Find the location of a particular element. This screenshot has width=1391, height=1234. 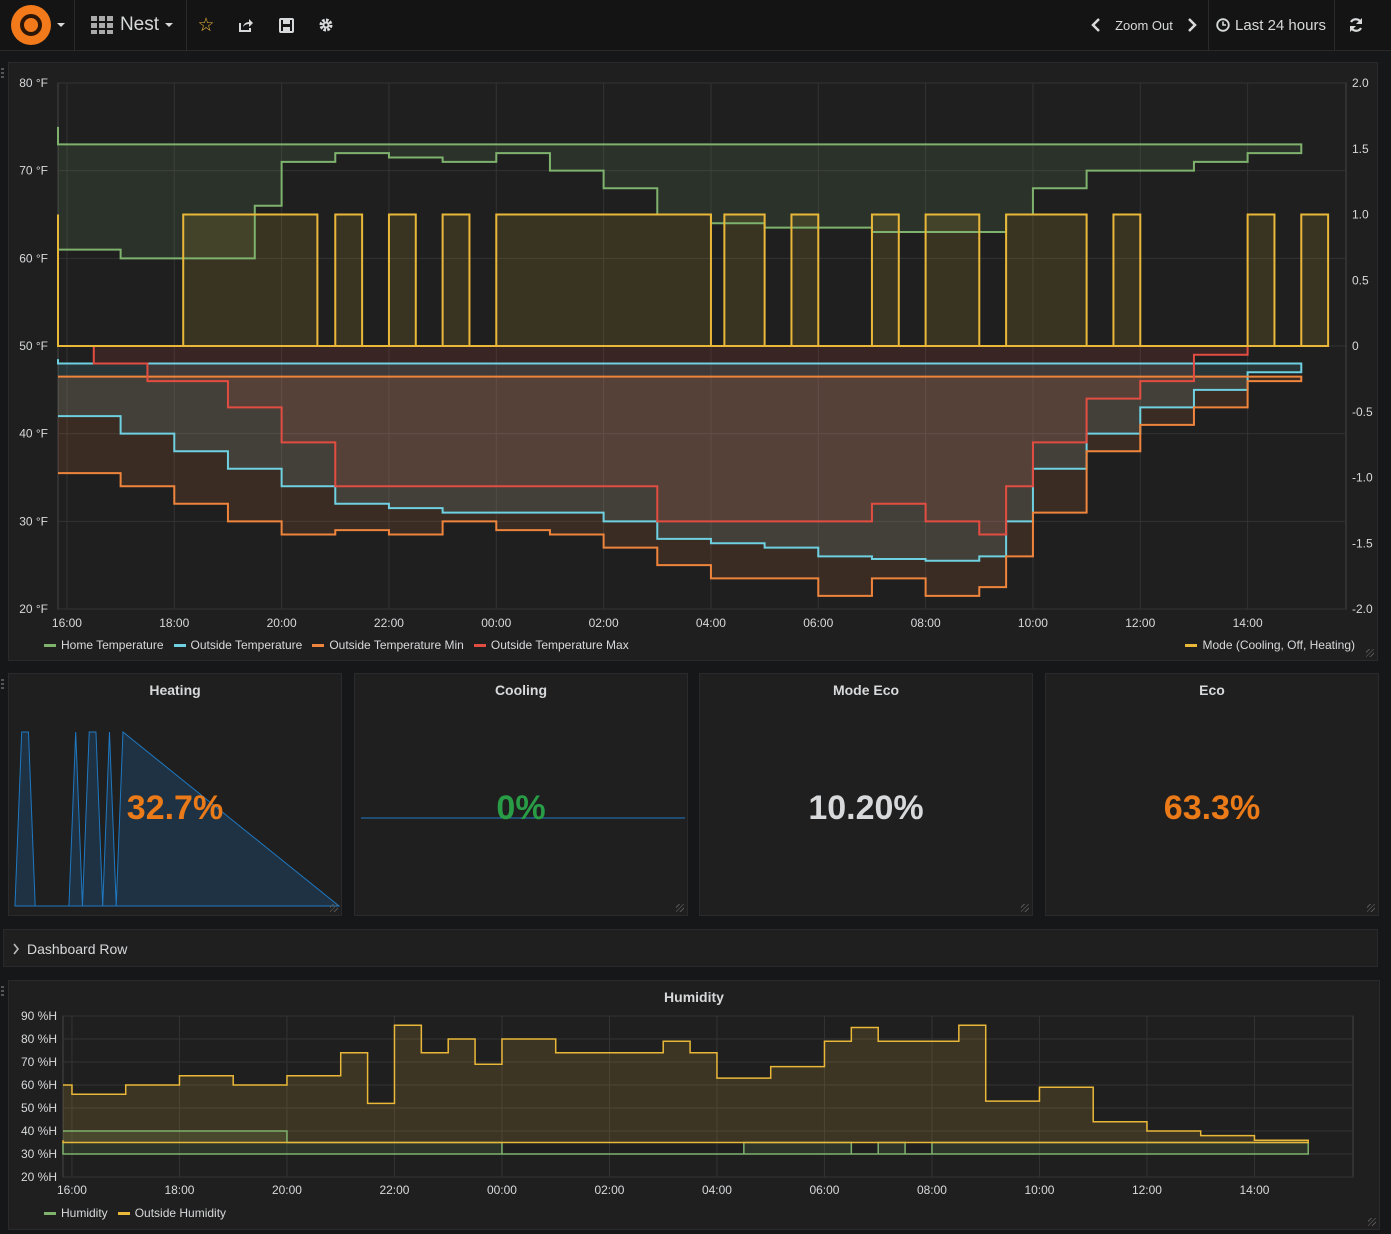

legend-item: Humidity is located at coordinates (76, 1213).